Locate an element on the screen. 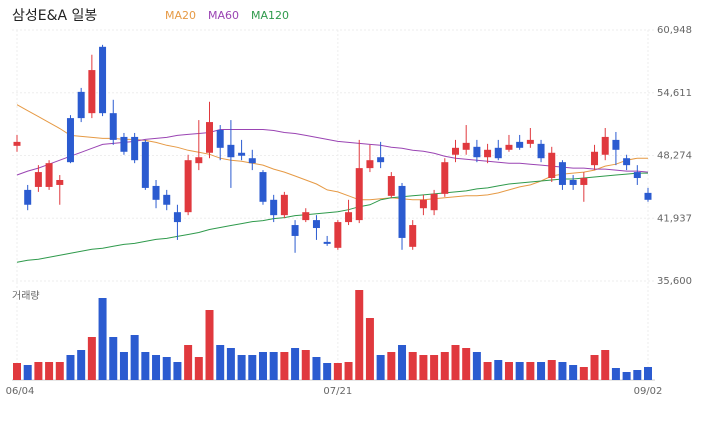 The height and width of the screenshot is (440, 720). y-tick-label: 41,937 is located at coordinates (674, 218).